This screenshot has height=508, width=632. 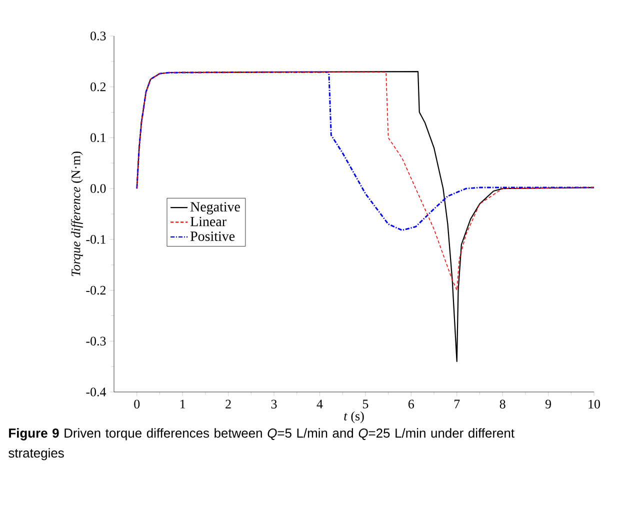 What do you see at coordinates (411, 404) in the screenshot?
I see `x-tick-label: 6` at bounding box center [411, 404].